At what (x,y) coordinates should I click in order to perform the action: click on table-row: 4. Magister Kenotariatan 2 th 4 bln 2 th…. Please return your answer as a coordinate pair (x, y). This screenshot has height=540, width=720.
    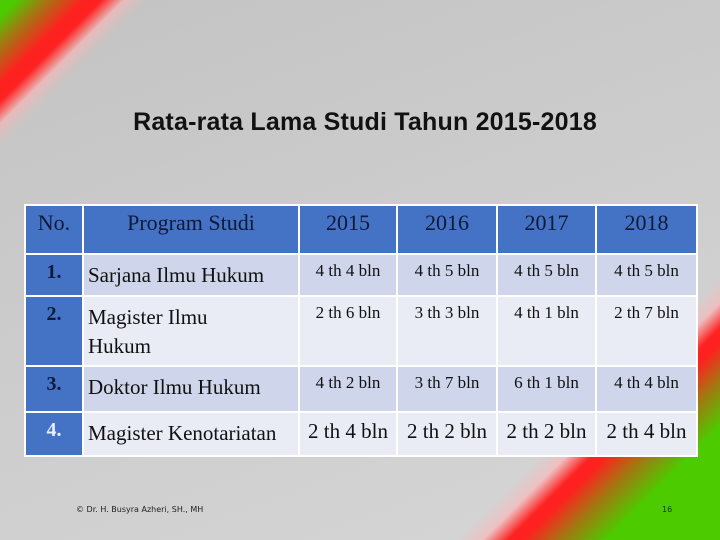
    Looking at the image, I should click on (361, 434).